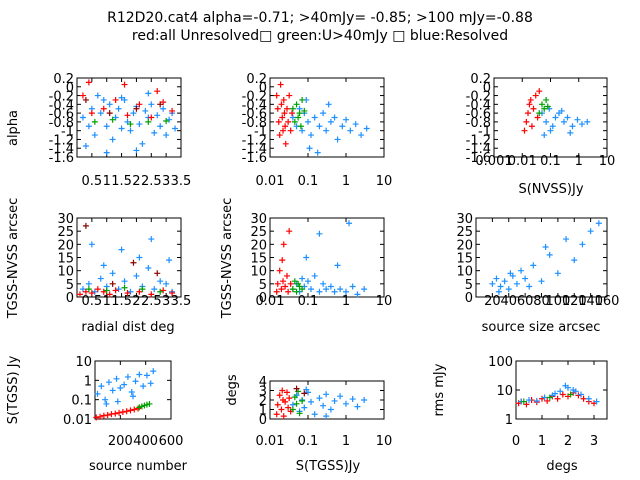  What do you see at coordinates (493, 161) in the screenshot?
I see `x-tick-label: 0.001` at bounding box center [493, 161].